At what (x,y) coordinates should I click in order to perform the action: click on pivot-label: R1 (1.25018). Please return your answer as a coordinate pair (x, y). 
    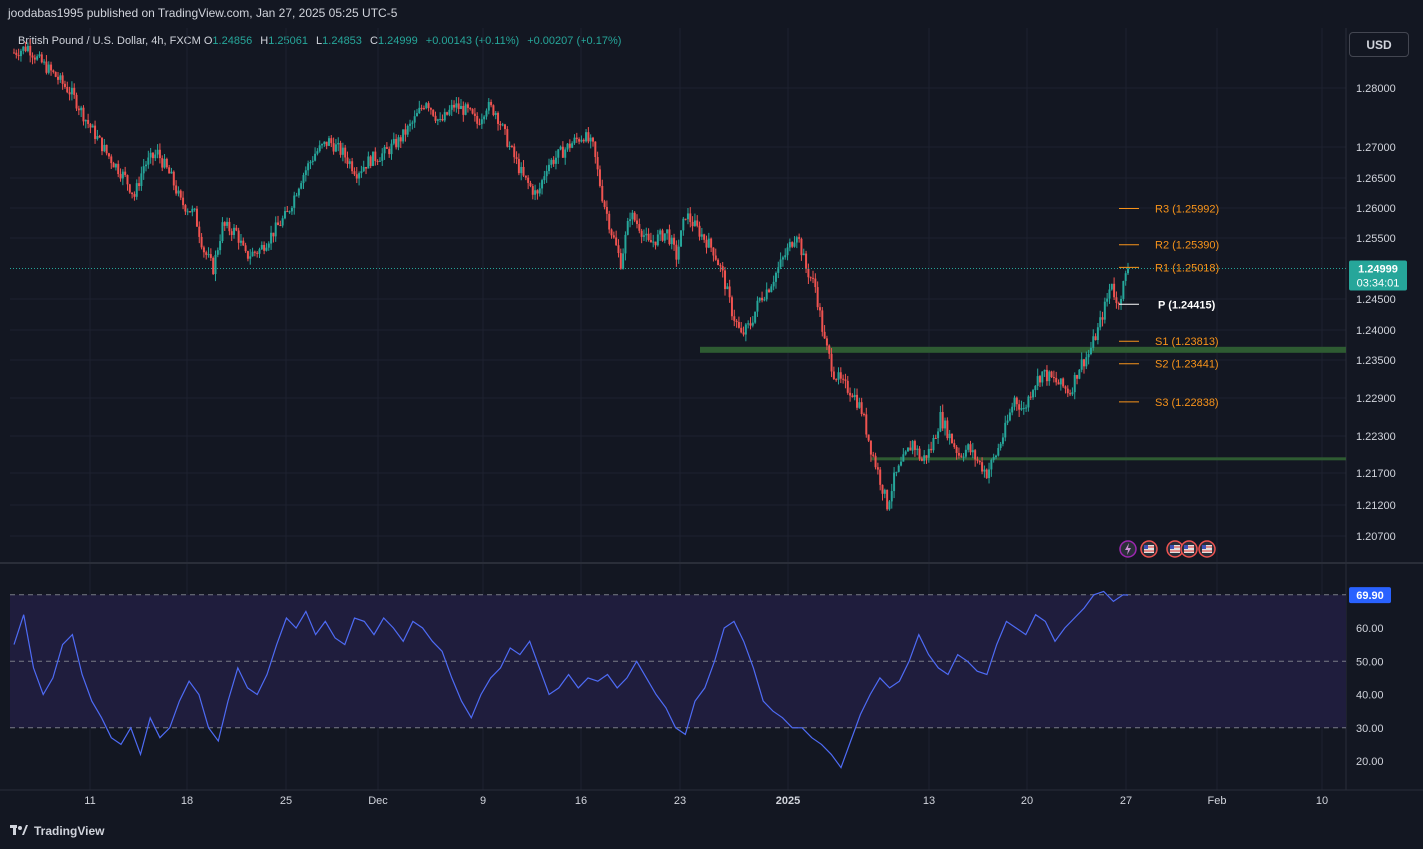
    Looking at the image, I should click on (1187, 268).